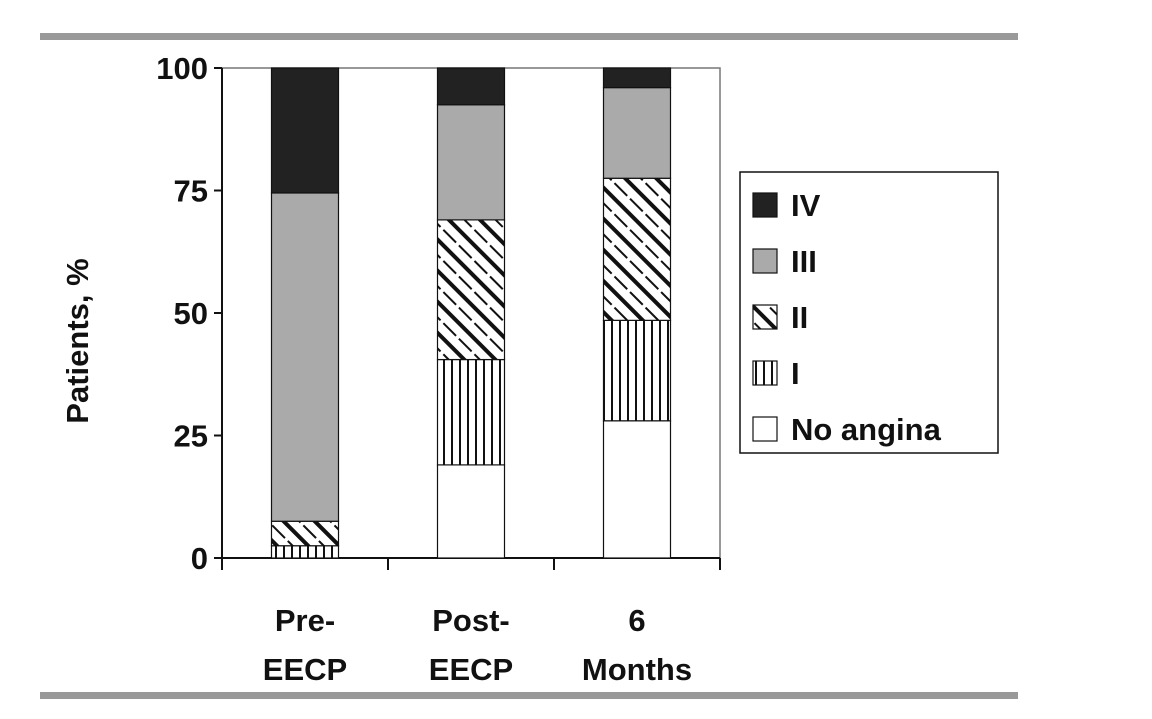 The image size is (1152, 719). I want to click on y-tick-label: 100, so click(182, 68).